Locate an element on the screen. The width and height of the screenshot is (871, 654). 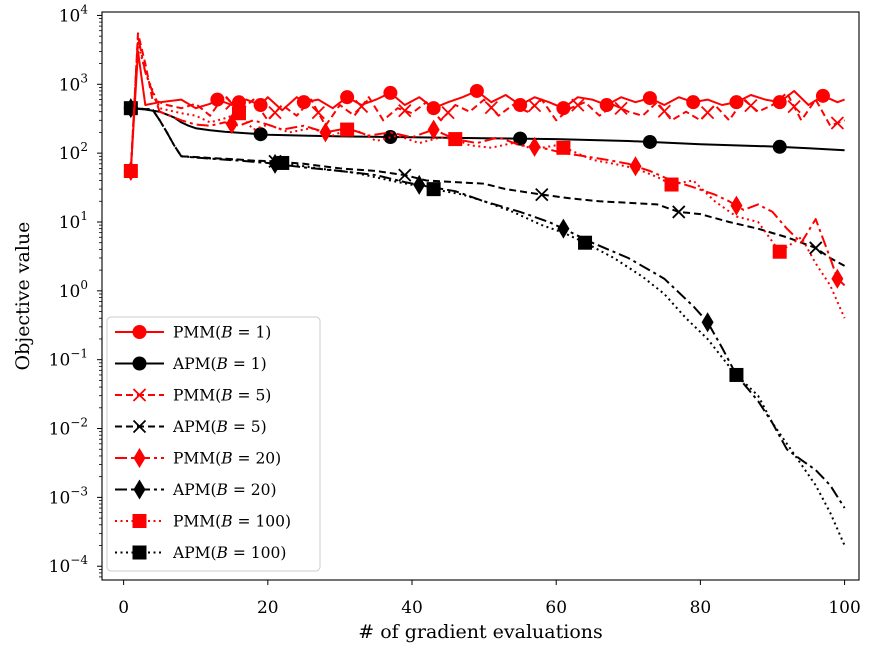
legend-label: PMM(B = 20) is located at coordinates (227, 459).